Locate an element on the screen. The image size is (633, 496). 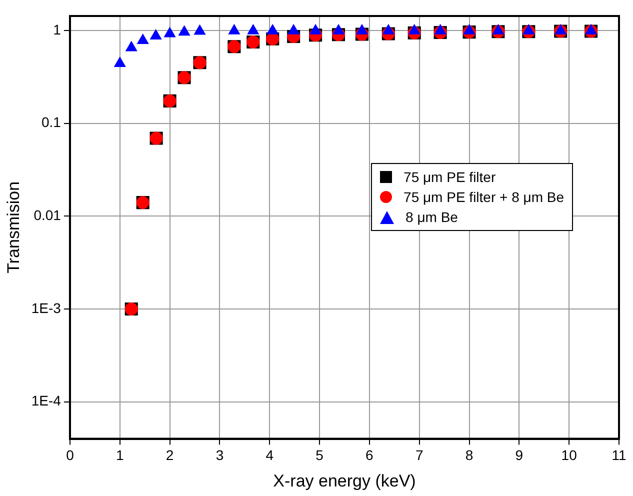
x-tick-label: 0 is located at coordinates (70, 455).